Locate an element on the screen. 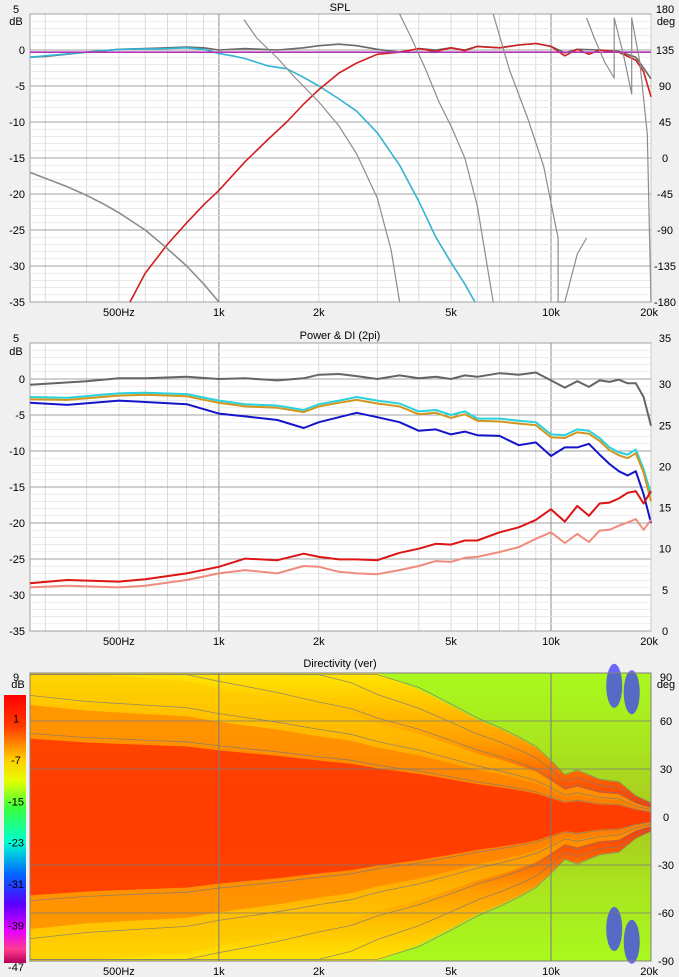 The width and height of the screenshot is (679, 977). y-tick-label: -25 is located at coordinates (17, 231).